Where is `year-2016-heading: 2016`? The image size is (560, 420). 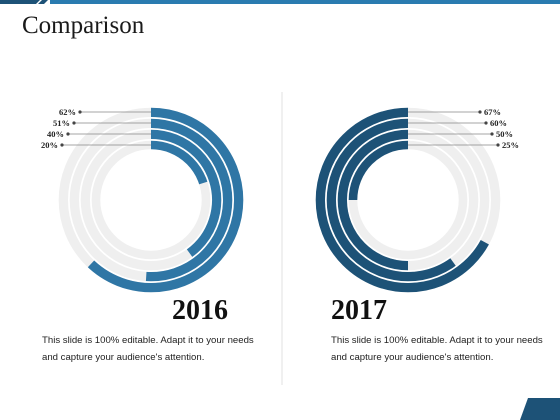
year-2016-heading: 2016 is located at coordinates (200, 310).